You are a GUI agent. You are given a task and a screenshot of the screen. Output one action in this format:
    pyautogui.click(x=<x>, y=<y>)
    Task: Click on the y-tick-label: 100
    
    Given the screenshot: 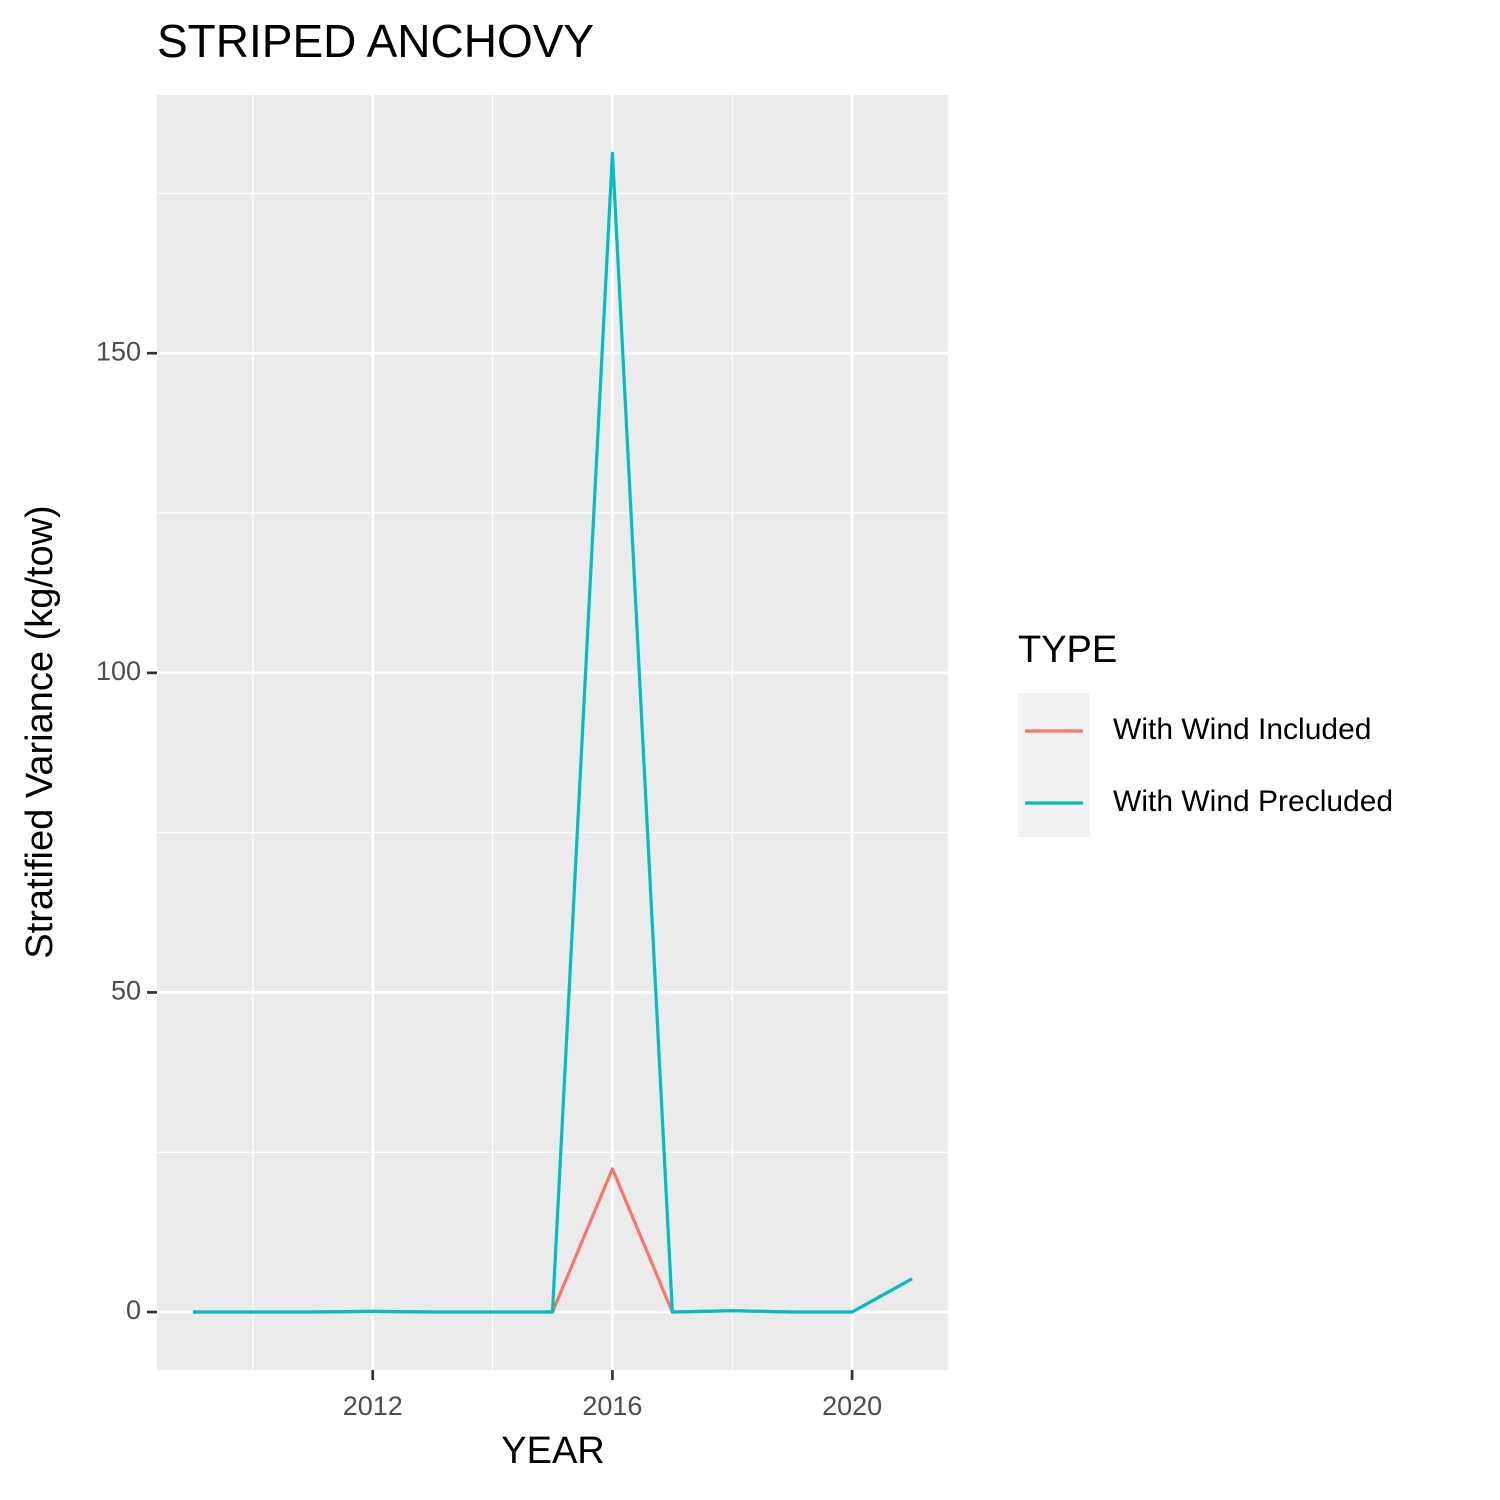 What is the action you would take?
    pyautogui.click(x=118, y=671)
    